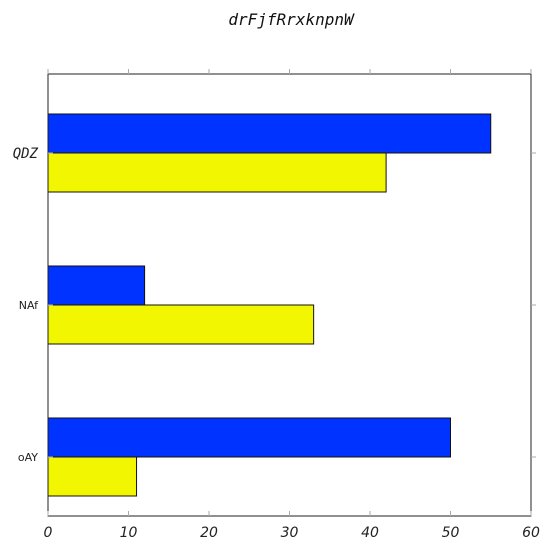  Describe the element at coordinates (26, 154) in the screenshot. I see `y-tick-label-QDZ: QDZ` at that location.